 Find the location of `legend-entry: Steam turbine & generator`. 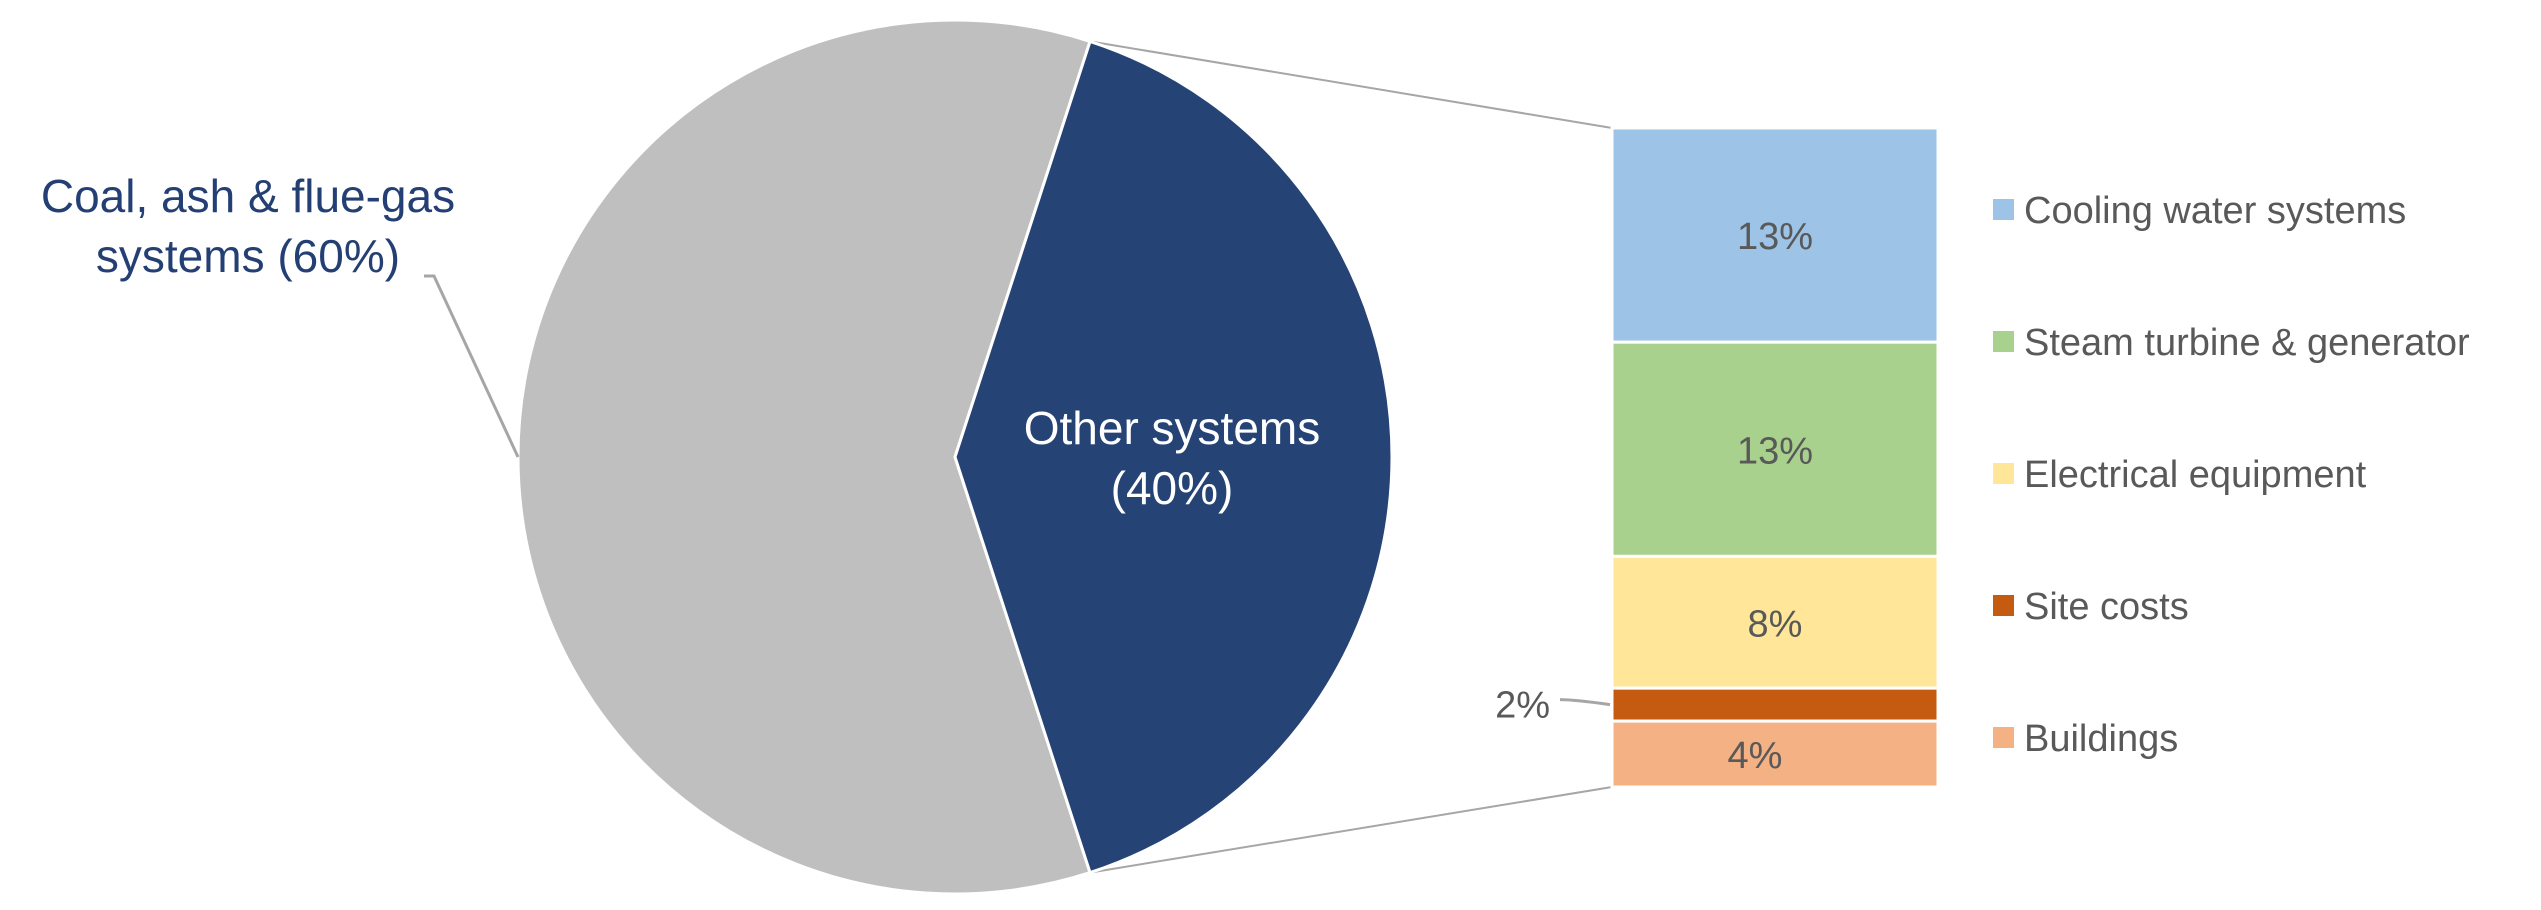

legend-entry: Steam turbine & generator is located at coordinates (2247, 343).